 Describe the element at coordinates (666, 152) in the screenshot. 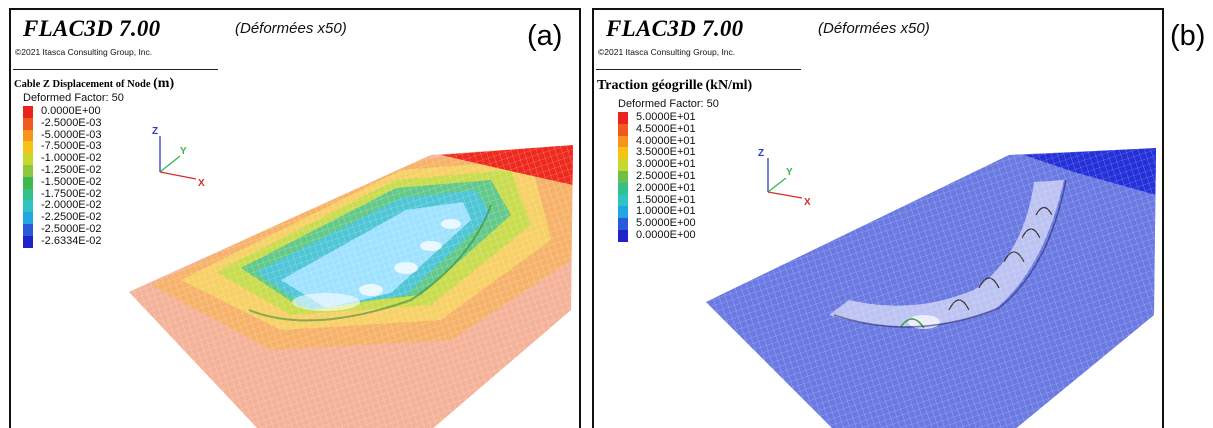

I see `legend-value: 3.5000E+01` at that location.